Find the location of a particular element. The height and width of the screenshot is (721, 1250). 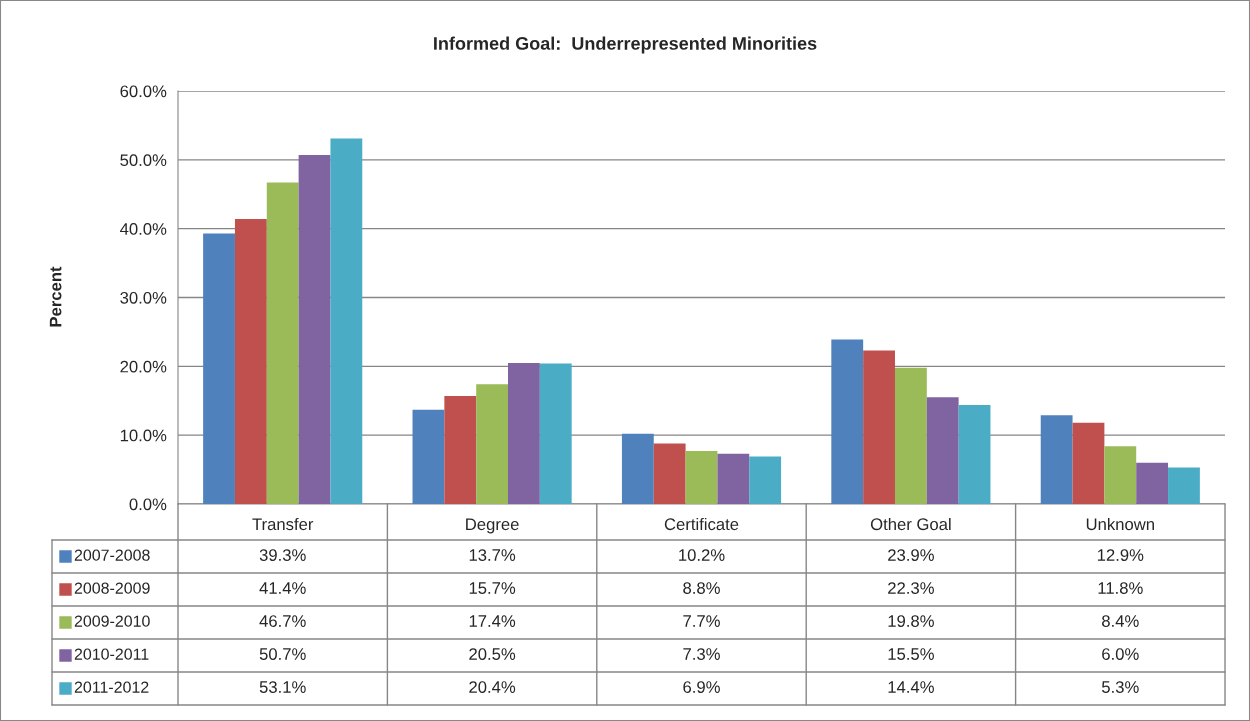

data-label: 11.8% is located at coordinates (1120, 588).